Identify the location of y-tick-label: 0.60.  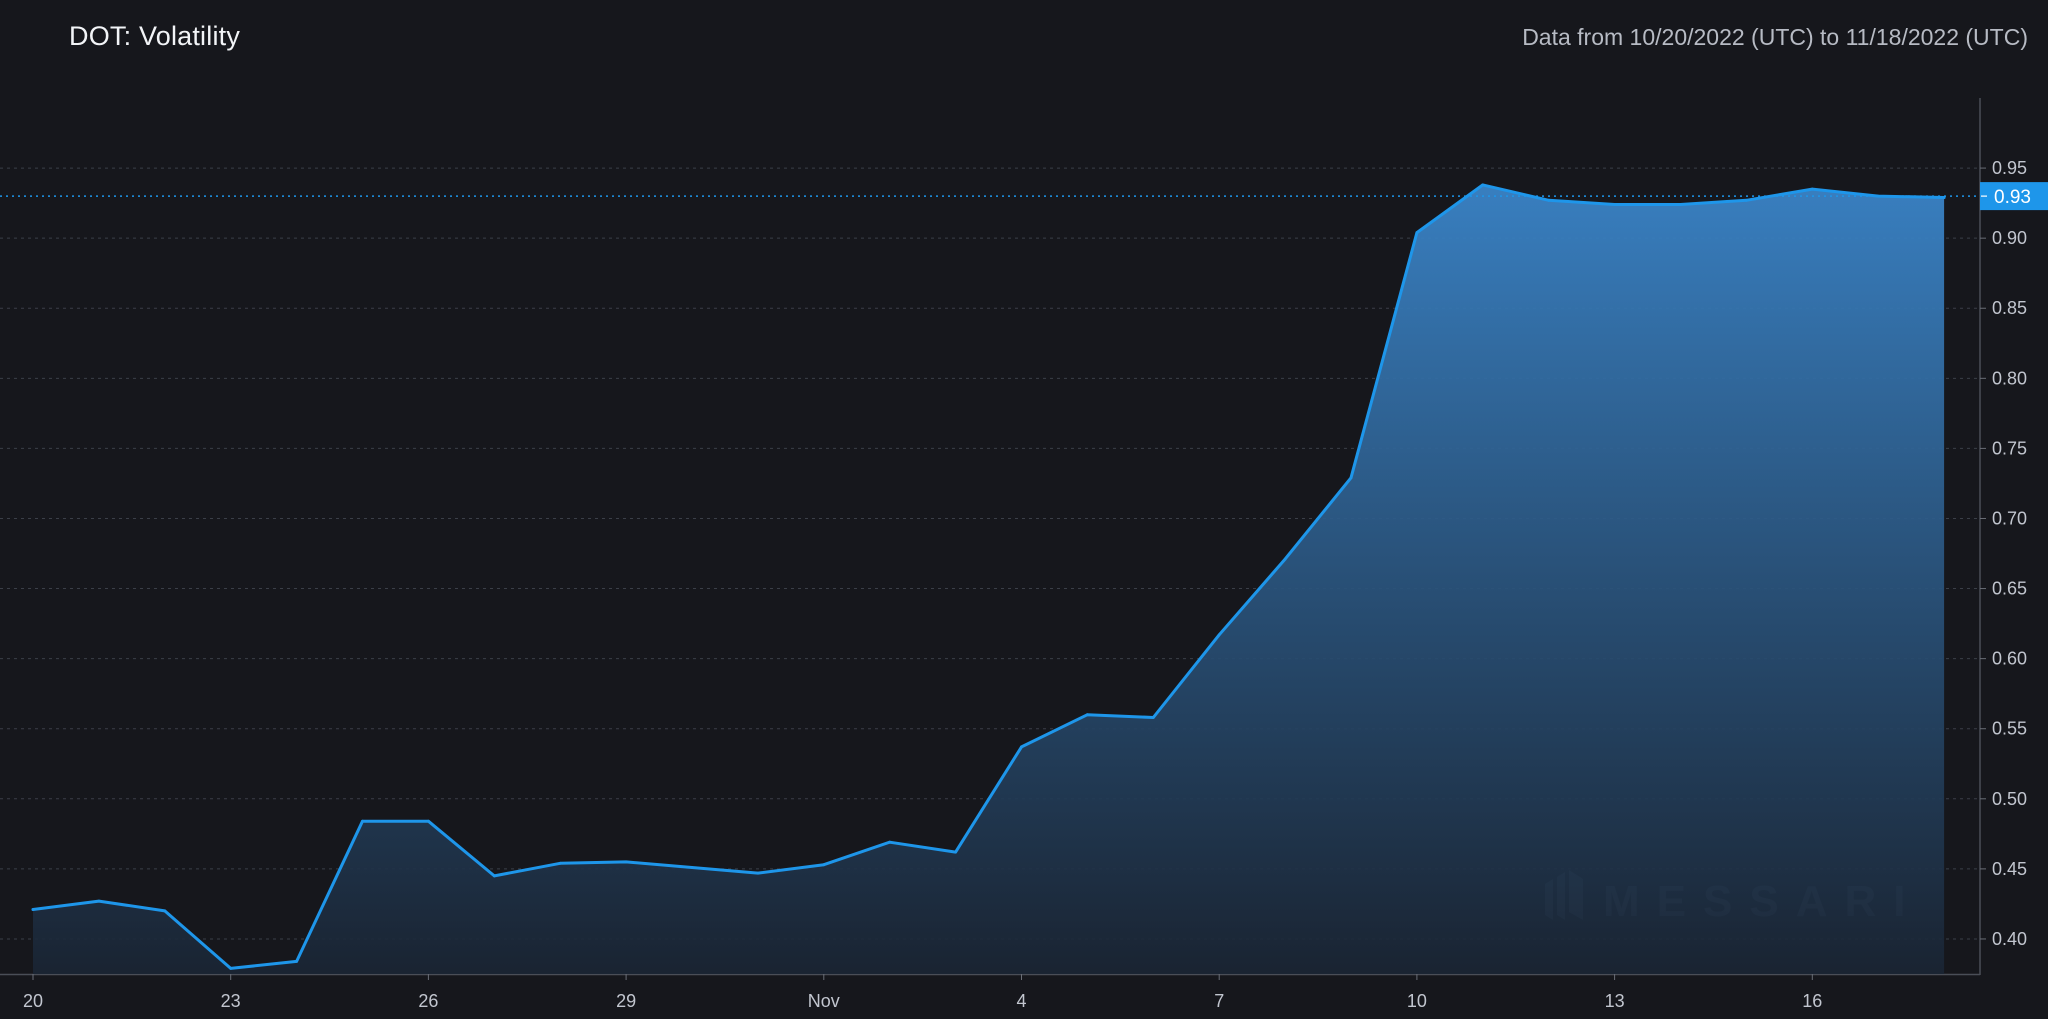
(2009, 659).